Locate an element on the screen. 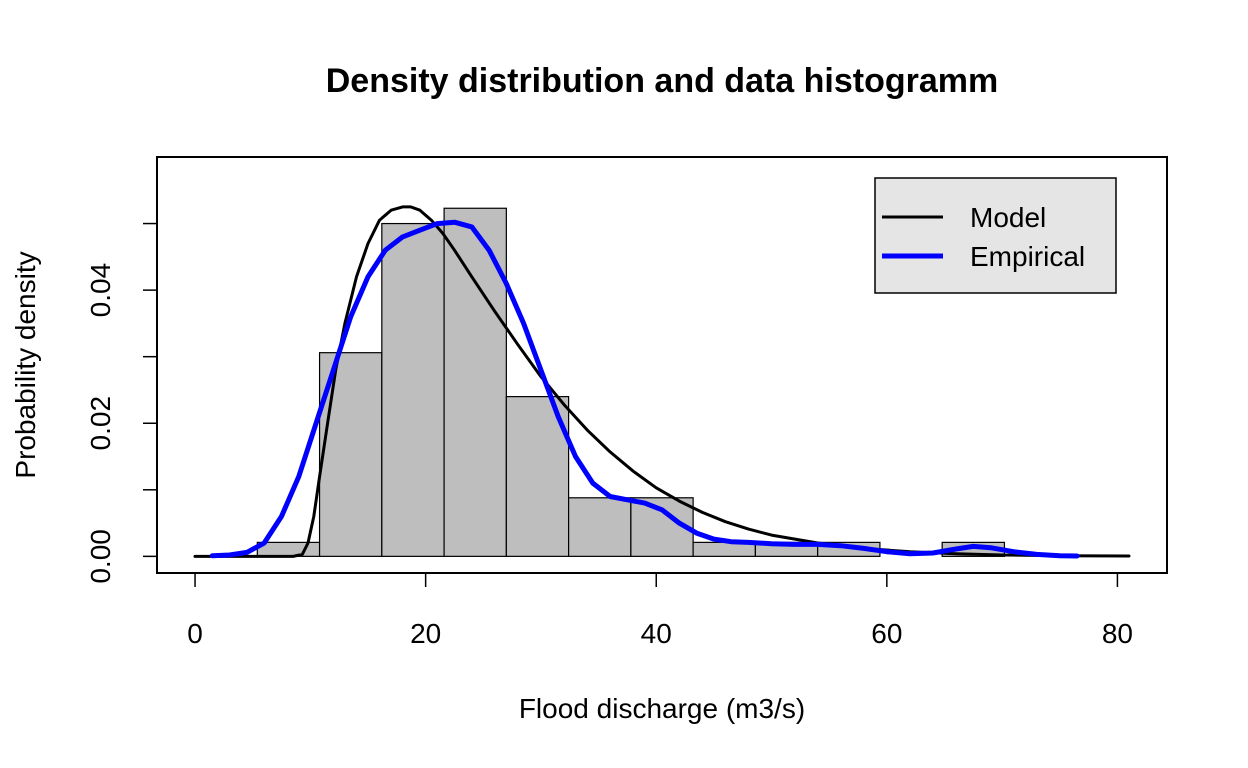  x-axis-label: Flood discharge (m3/s) is located at coordinates (662, 708).